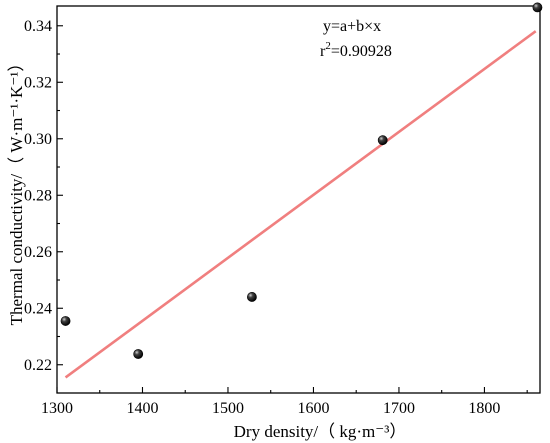  Describe the element at coordinates (38, 82) in the screenshot. I see `y-tick-label: 0.32` at that location.